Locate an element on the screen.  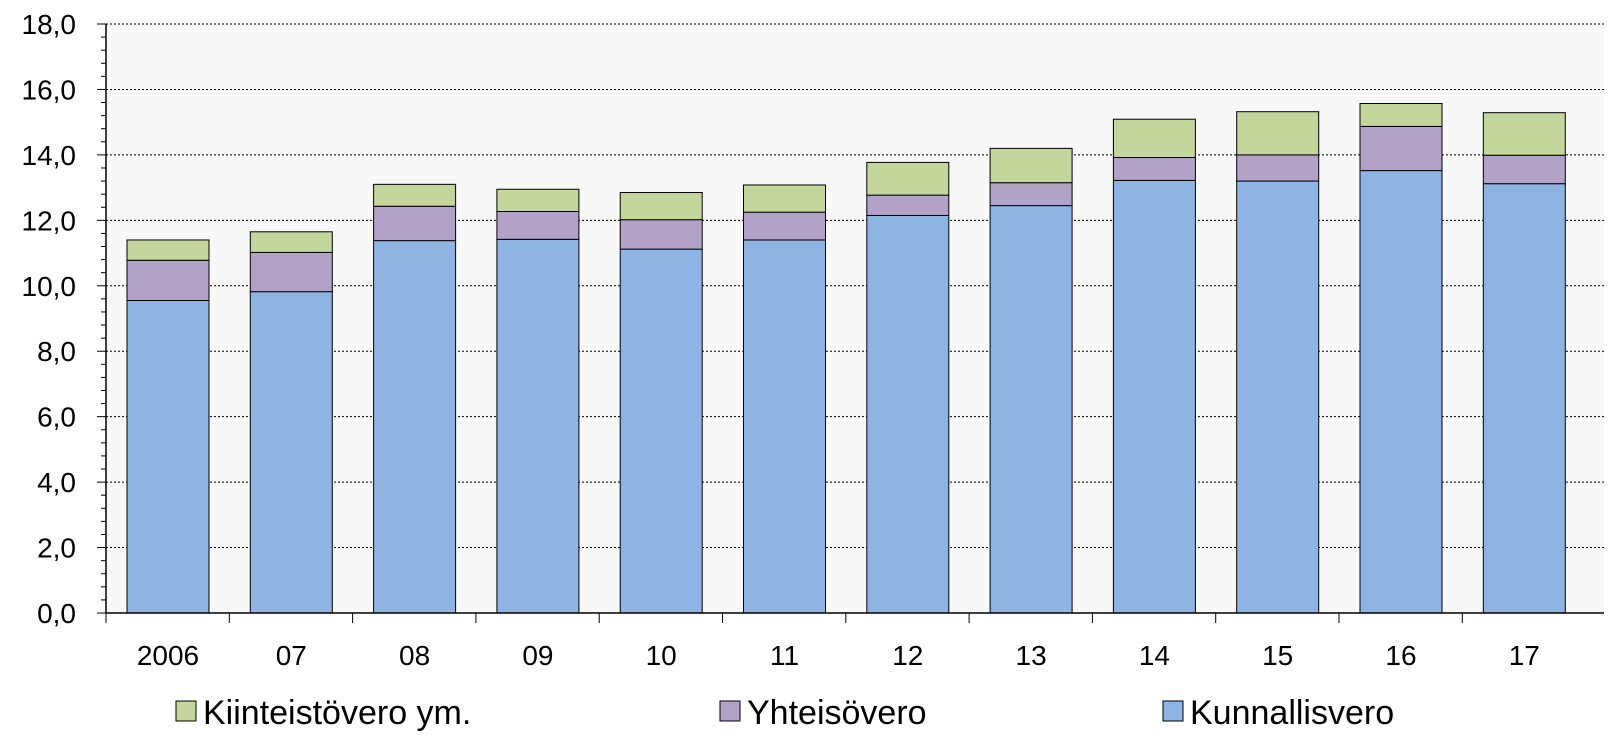
legend-label: Kiinteistövero ym. is located at coordinates (337, 713).